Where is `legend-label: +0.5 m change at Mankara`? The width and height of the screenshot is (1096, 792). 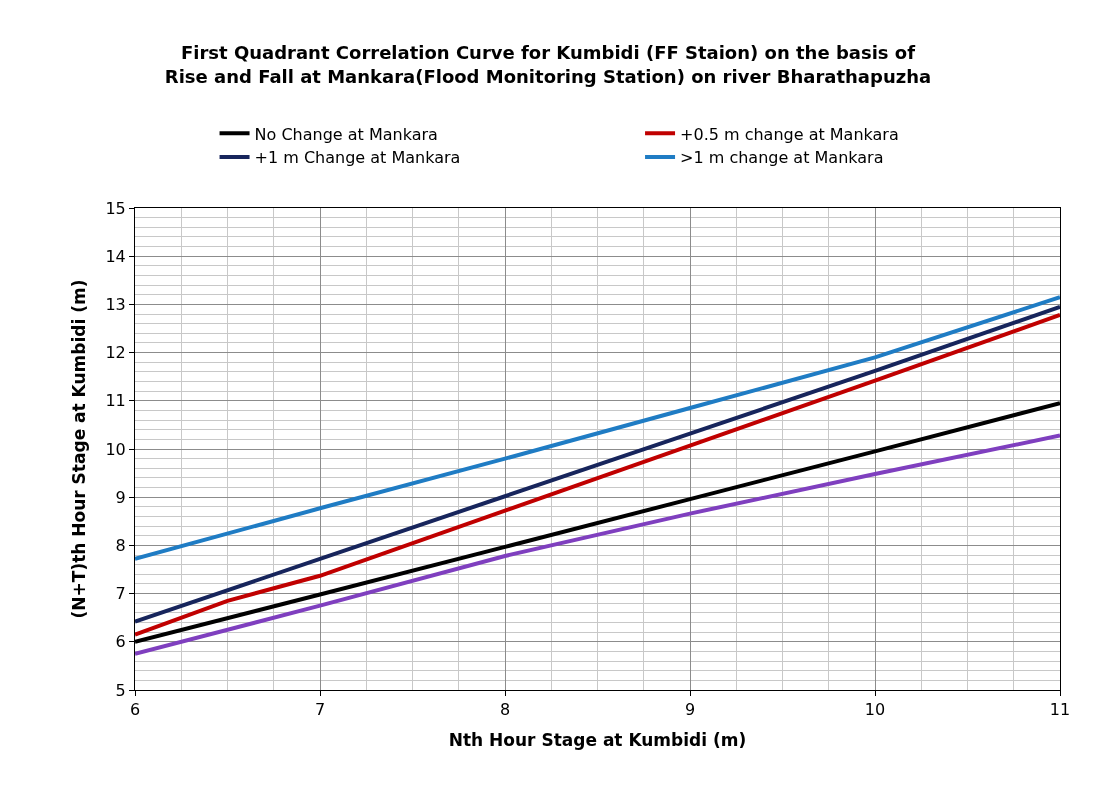 legend-label: +0.5 m change at Mankara is located at coordinates (789, 134).